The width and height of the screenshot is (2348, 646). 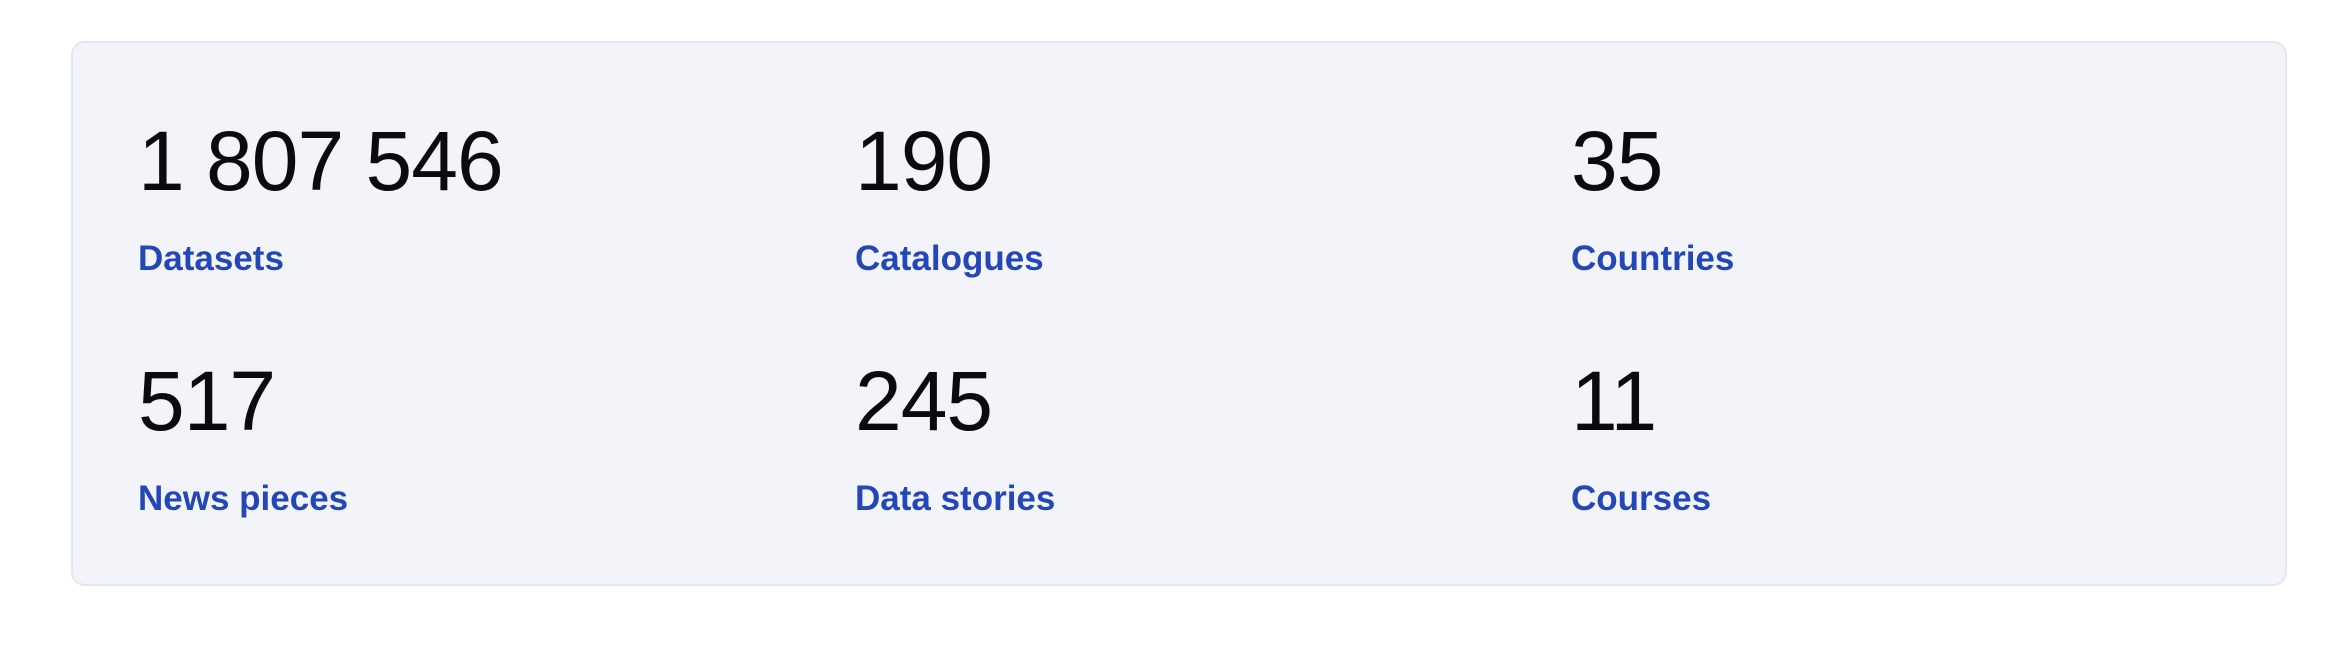 What do you see at coordinates (1653, 258) in the screenshot?
I see `stat-link-countries: Countries` at bounding box center [1653, 258].